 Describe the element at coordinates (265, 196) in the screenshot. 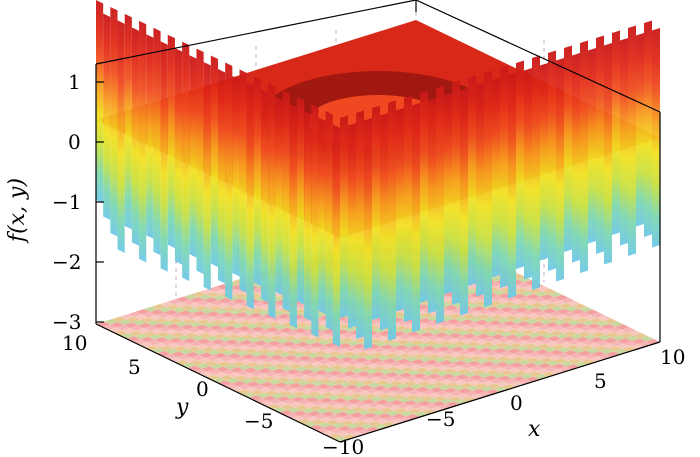

I see `surface-strip-left` at that location.